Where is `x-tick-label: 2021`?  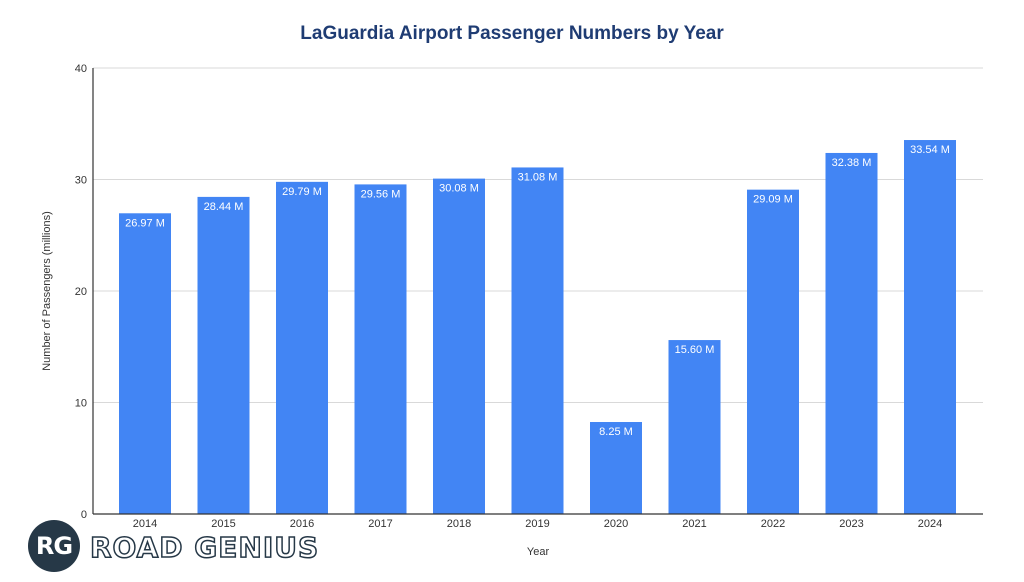
x-tick-label: 2021 is located at coordinates (694, 524).